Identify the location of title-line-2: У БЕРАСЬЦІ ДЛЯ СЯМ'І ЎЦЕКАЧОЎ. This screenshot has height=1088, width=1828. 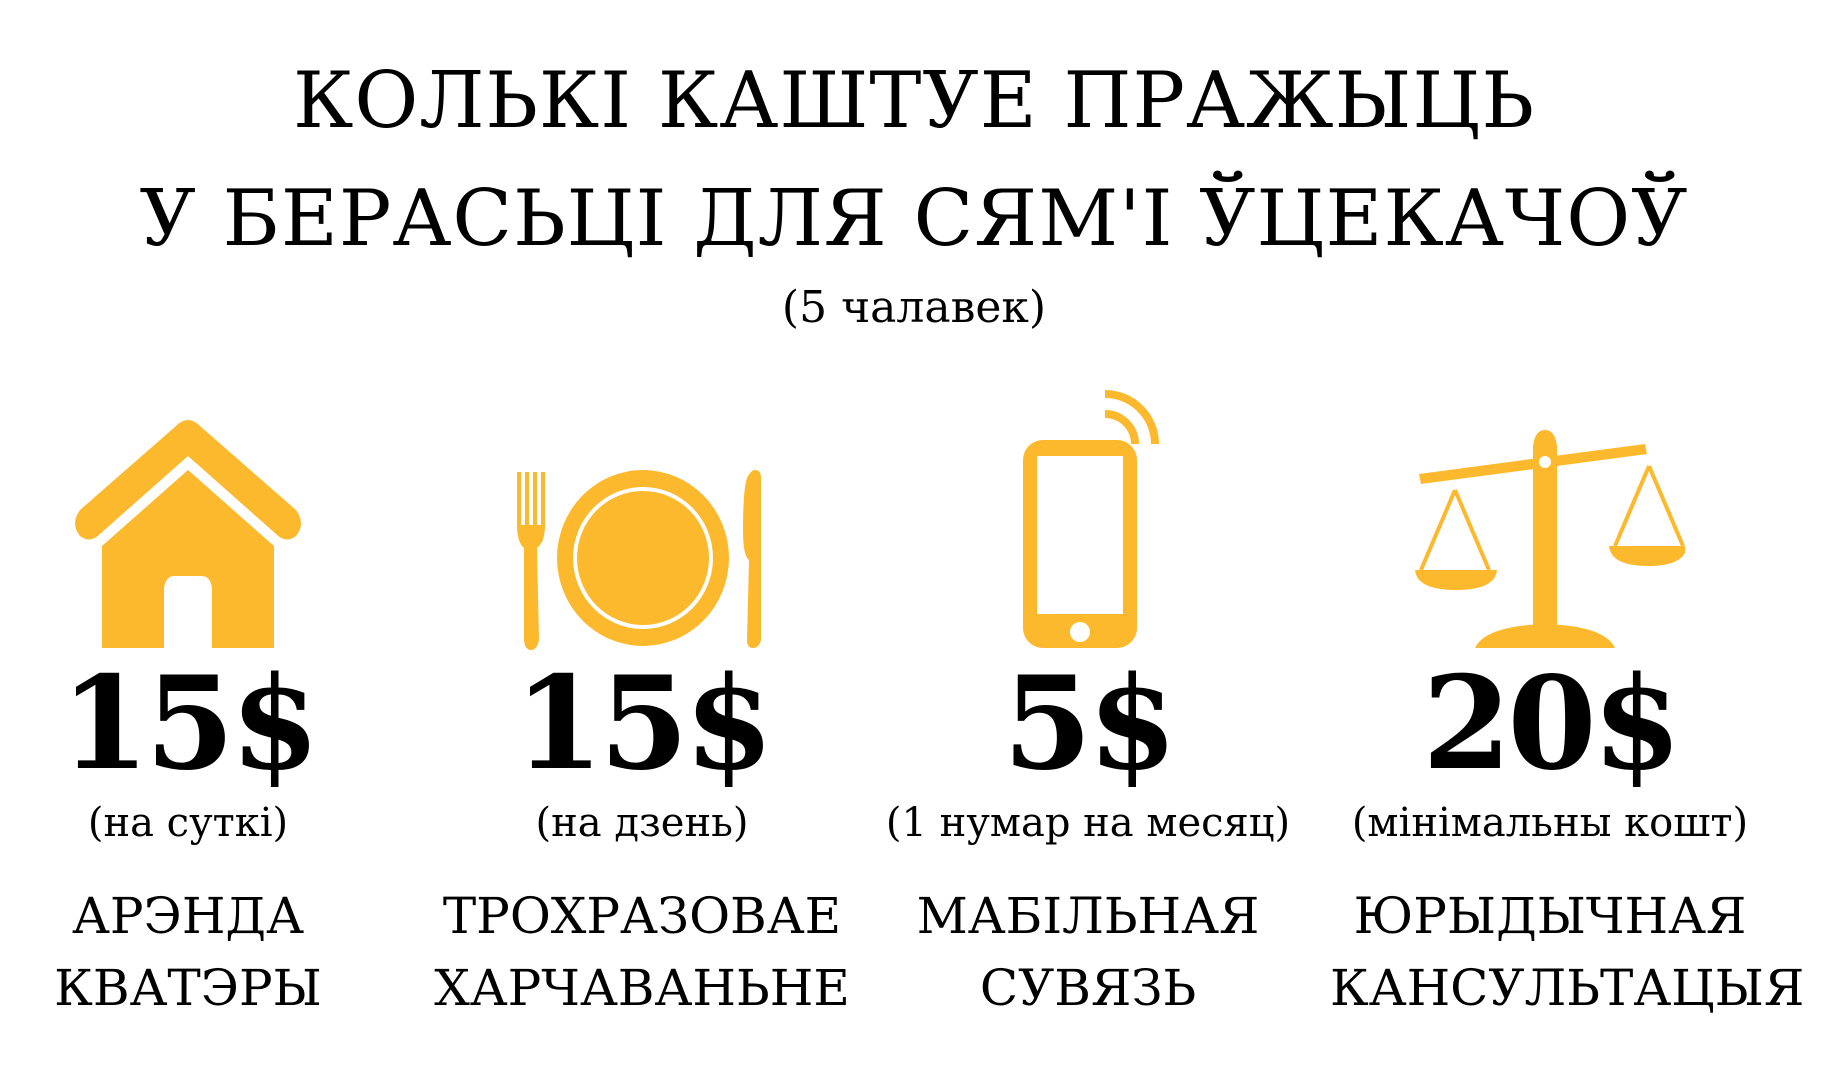
(914, 219).